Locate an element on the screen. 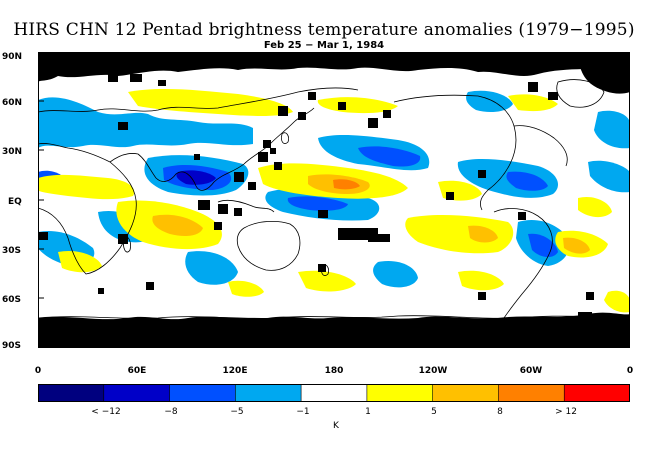 The height and width of the screenshot is (468, 648). colorbar-label-gt-12: > 12 is located at coordinates (566, 412).